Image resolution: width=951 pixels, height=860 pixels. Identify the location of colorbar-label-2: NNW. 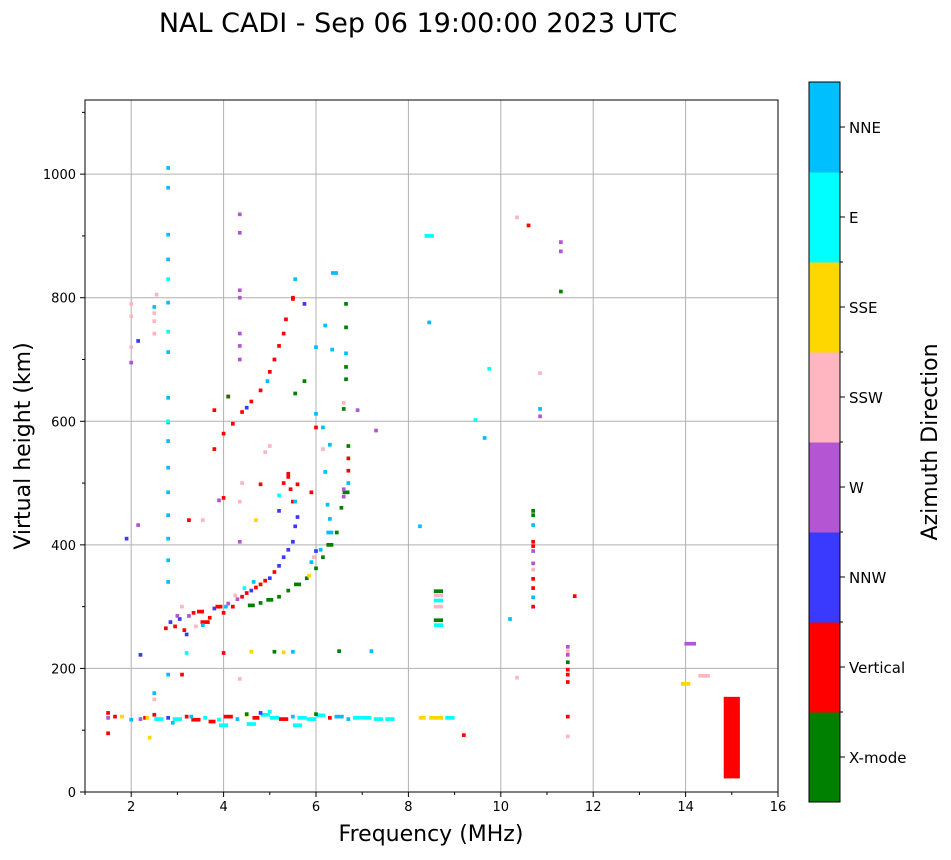
(867, 578).